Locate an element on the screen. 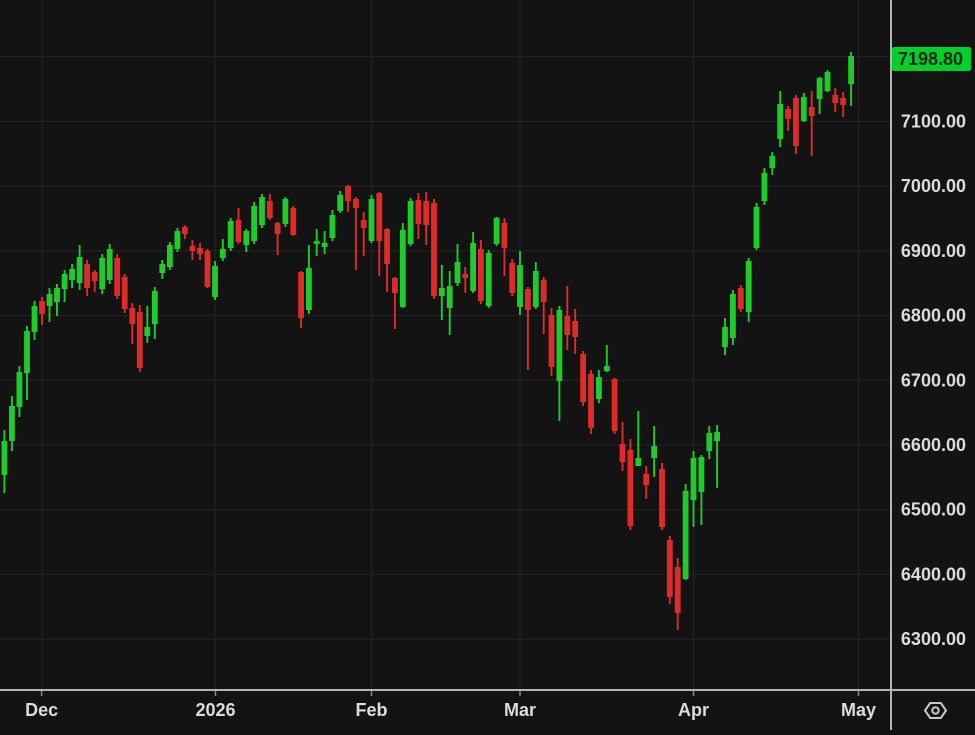  svg-text: Apr is located at coordinates (693, 710).